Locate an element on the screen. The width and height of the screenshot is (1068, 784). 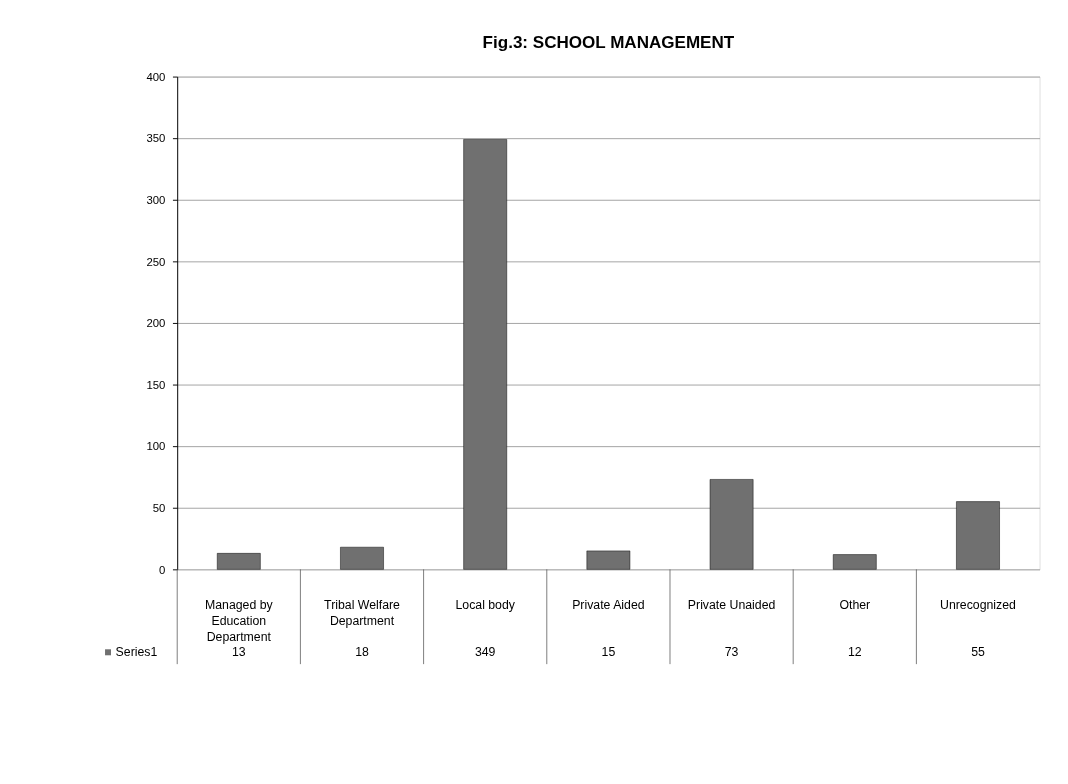
data-label: 12 is located at coordinates (854, 652).